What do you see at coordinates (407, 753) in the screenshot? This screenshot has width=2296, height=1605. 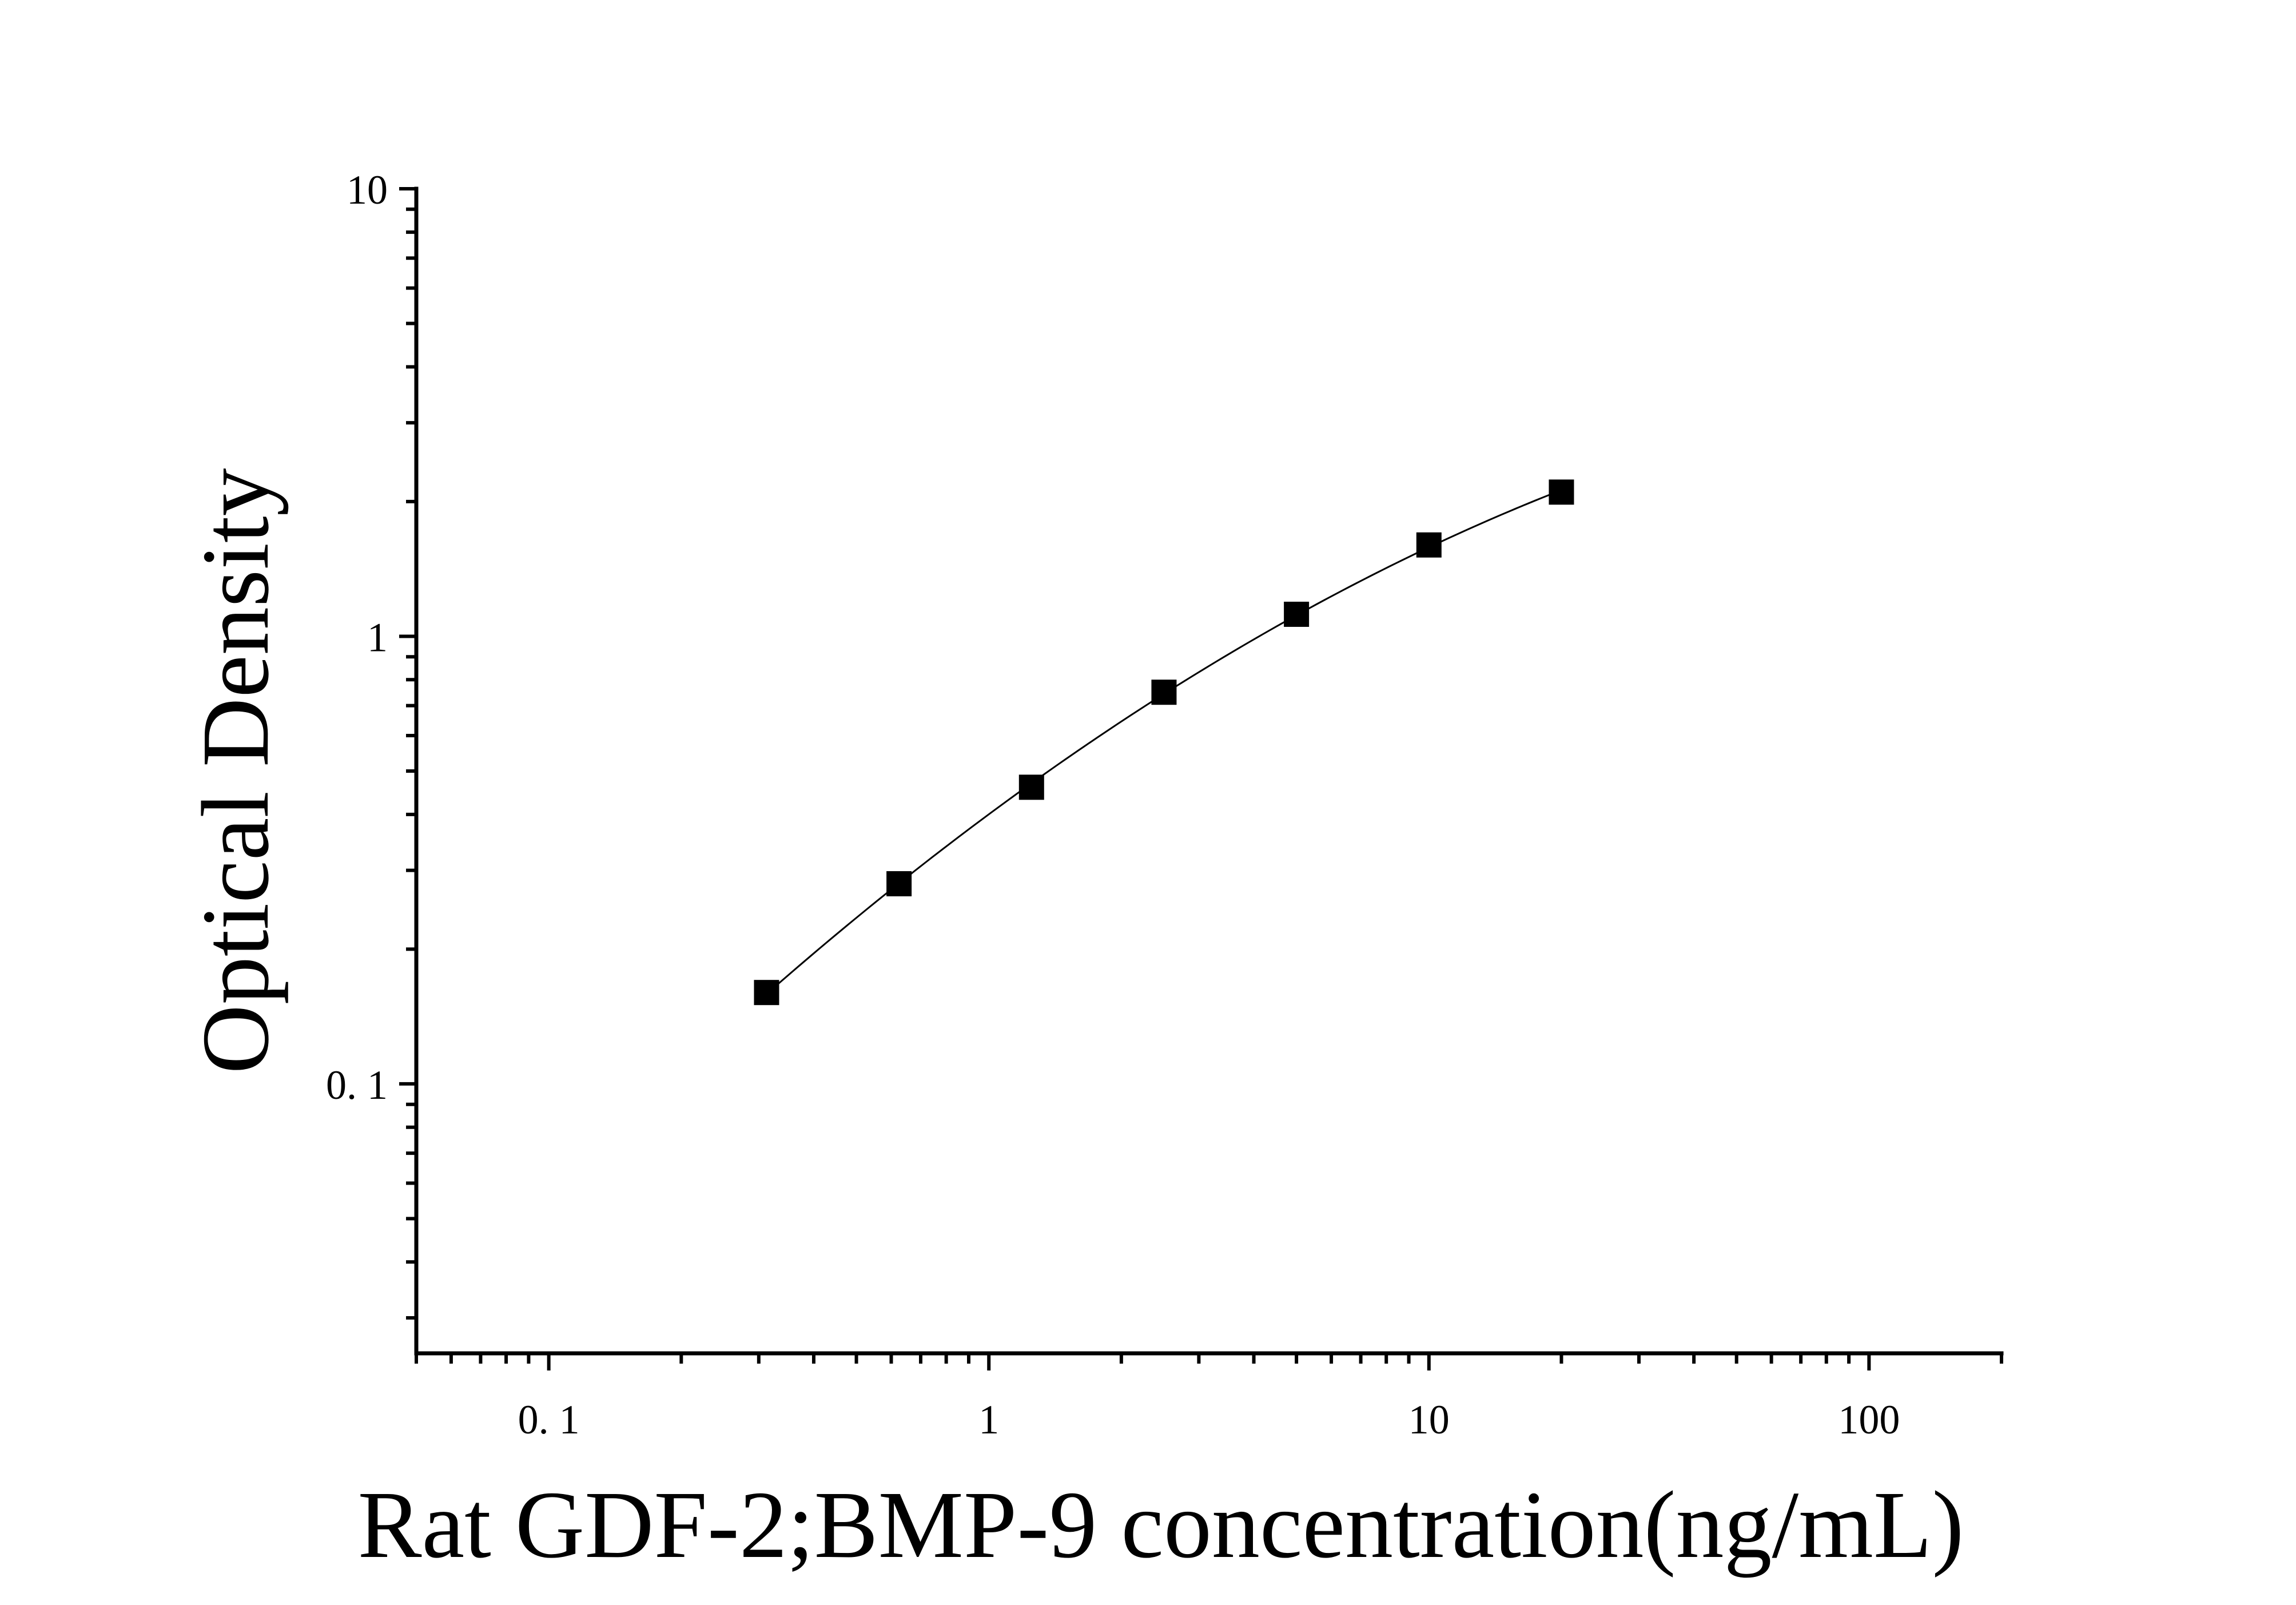 I see `y-axis-ticks` at bounding box center [407, 753].